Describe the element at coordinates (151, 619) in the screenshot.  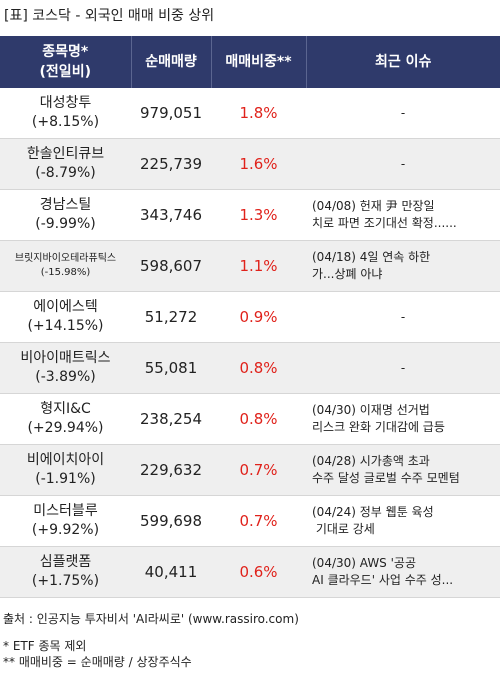
I see `source-note: 출처 : 인공지능 투자비서 'AI라씨로' (www.rassiro.com)` at that location.